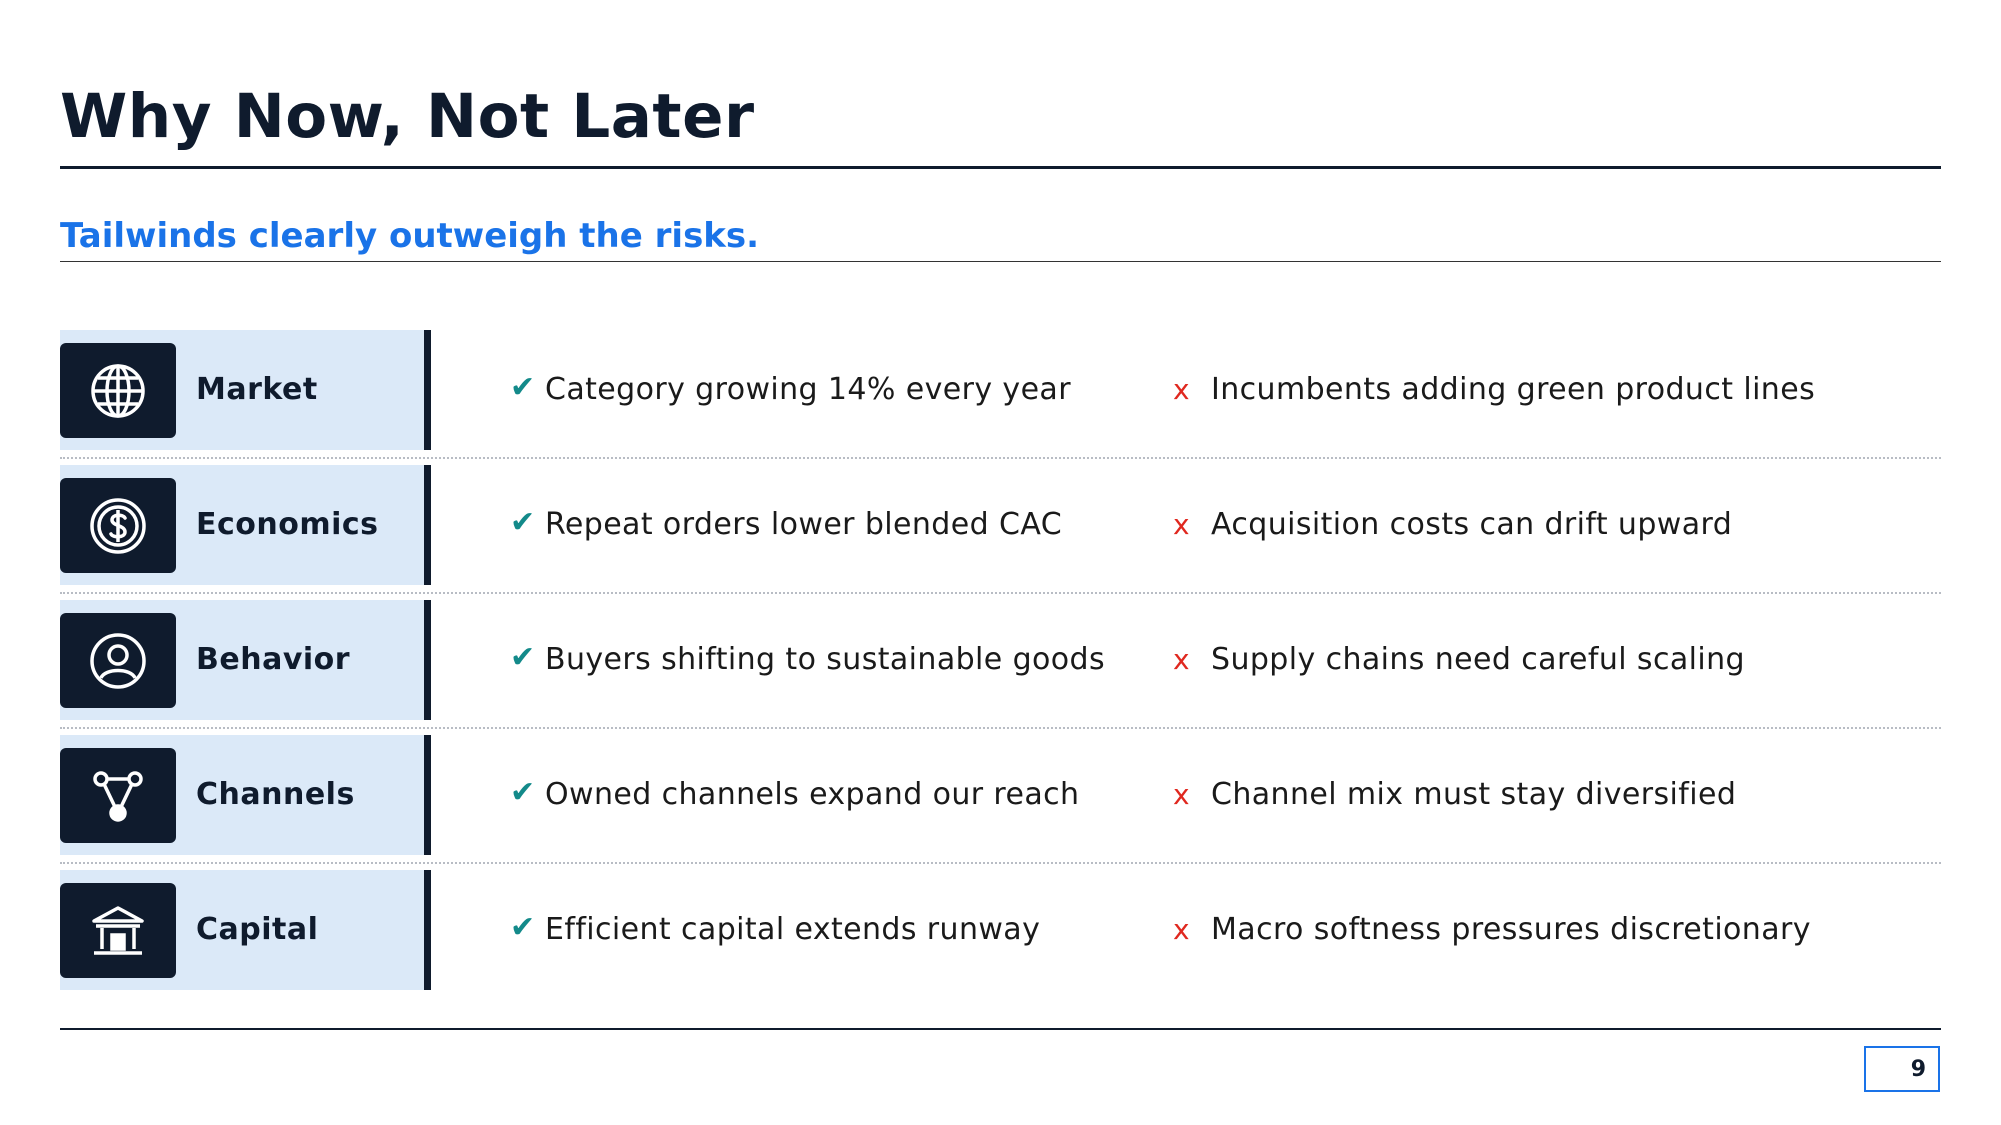 The height and width of the screenshot is (1125, 2001). Describe the element at coordinates (1513, 389) in the screenshot. I see `risk-text: Incumbents adding green product lines` at that location.